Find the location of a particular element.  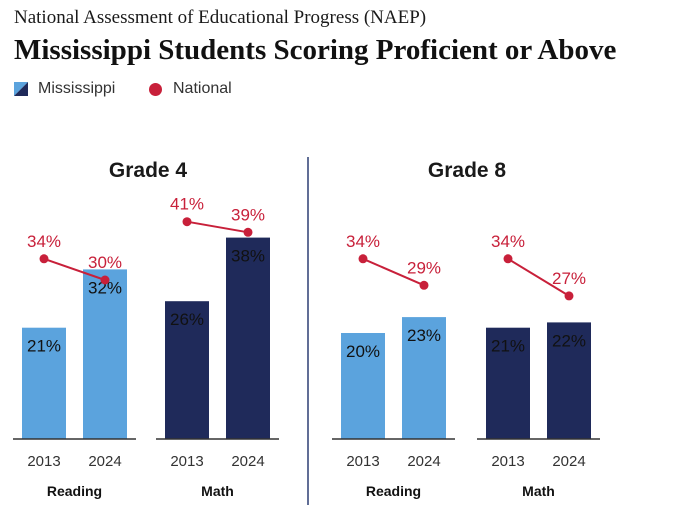

bar-grade-4-math-2013 is located at coordinates (187, 370).